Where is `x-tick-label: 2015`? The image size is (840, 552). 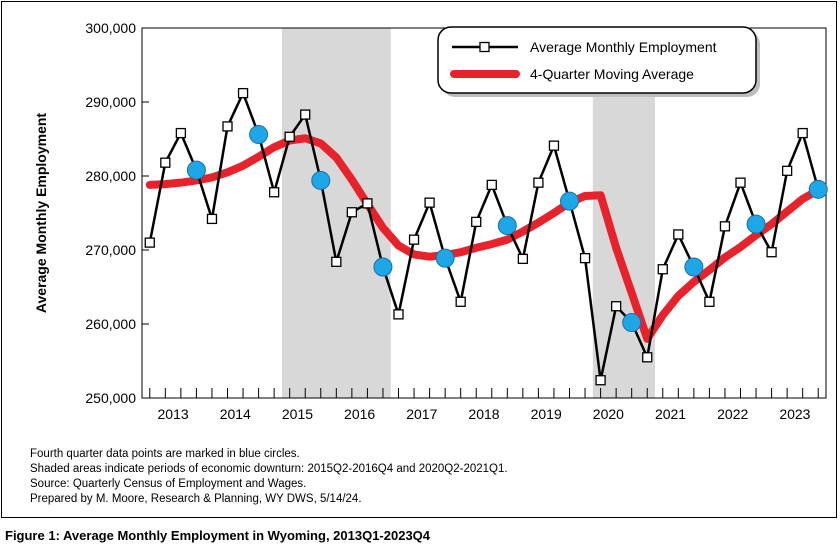 x-tick-label: 2015 is located at coordinates (297, 414).